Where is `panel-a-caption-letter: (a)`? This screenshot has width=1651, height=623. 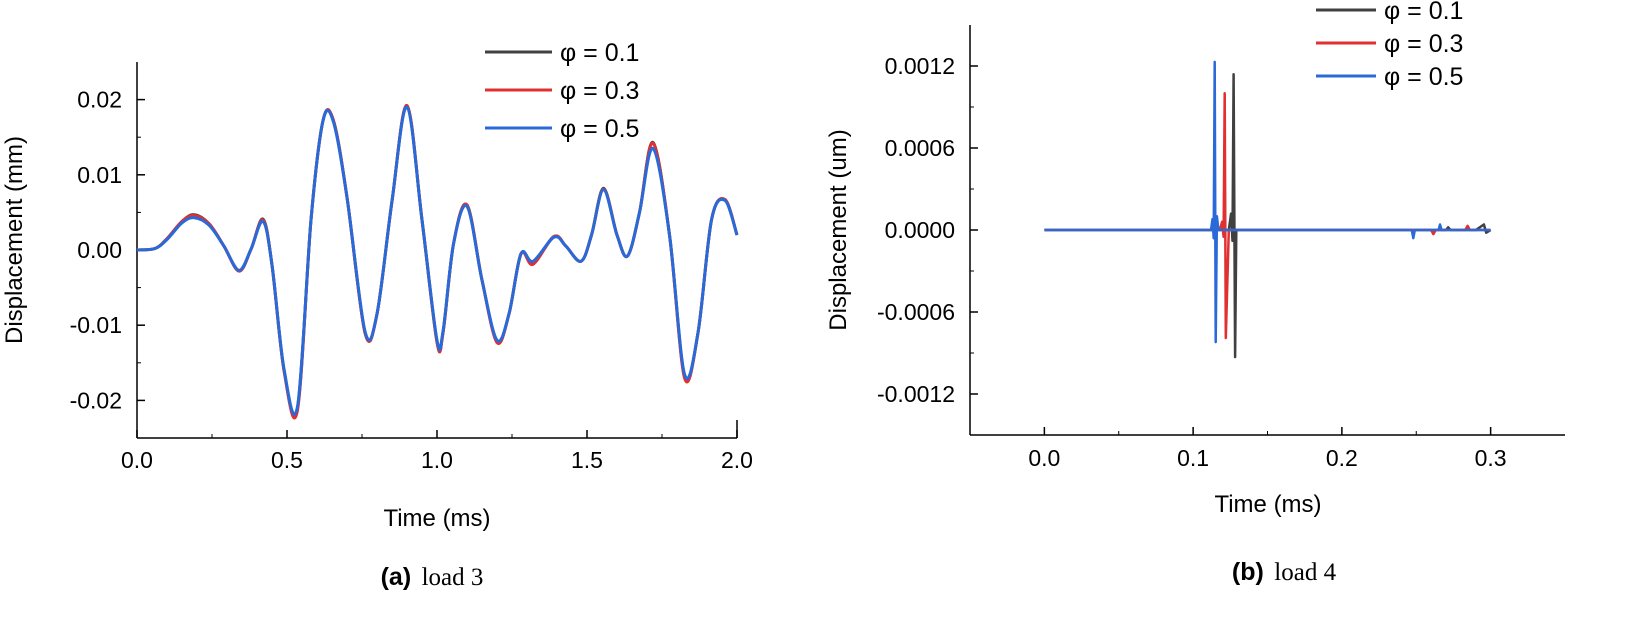
panel-a-caption-letter: (a) is located at coordinates (396, 577).